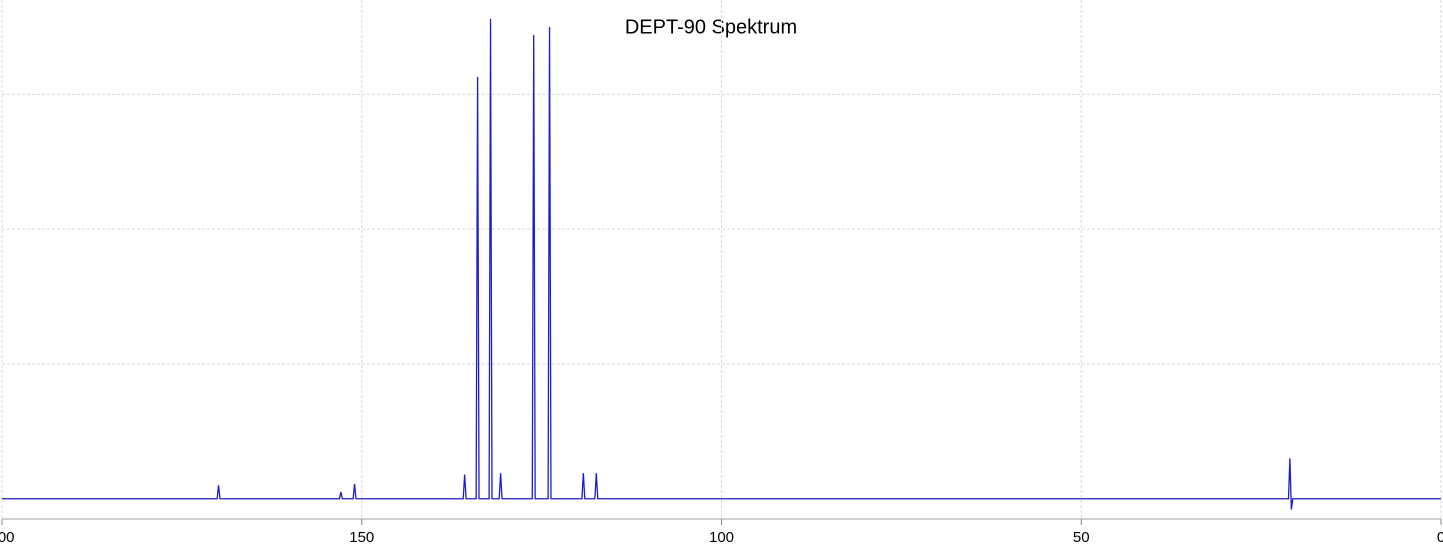 The height and width of the screenshot is (551, 1443). I want to click on x-tick-label: 200, so click(7, 537).